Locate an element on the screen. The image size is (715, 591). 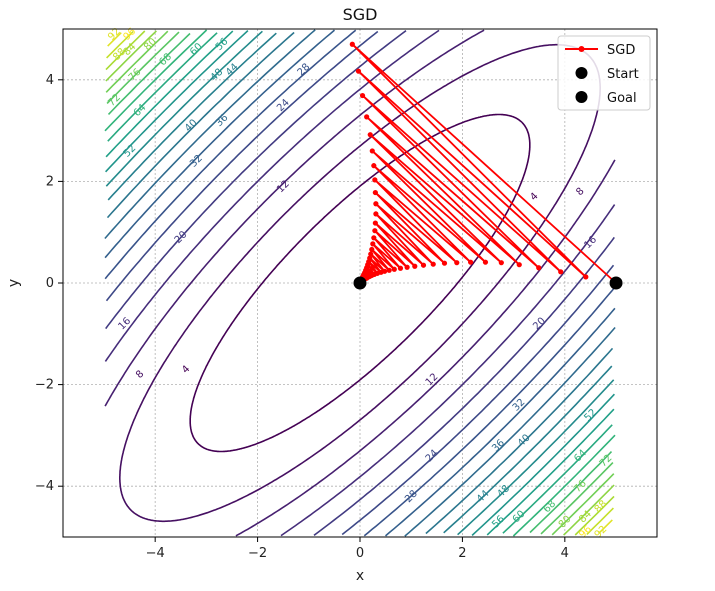
y-tick-label: −4 is located at coordinates (44, 486).